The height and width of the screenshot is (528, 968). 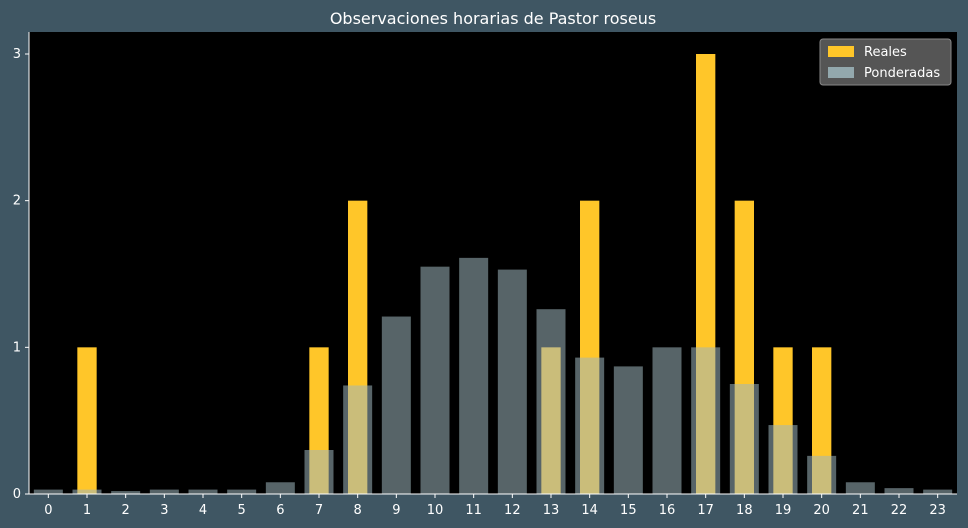 What do you see at coordinates (841, 51) in the screenshot?
I see `legend-swatch-reales` at bounding box center [841, 51].